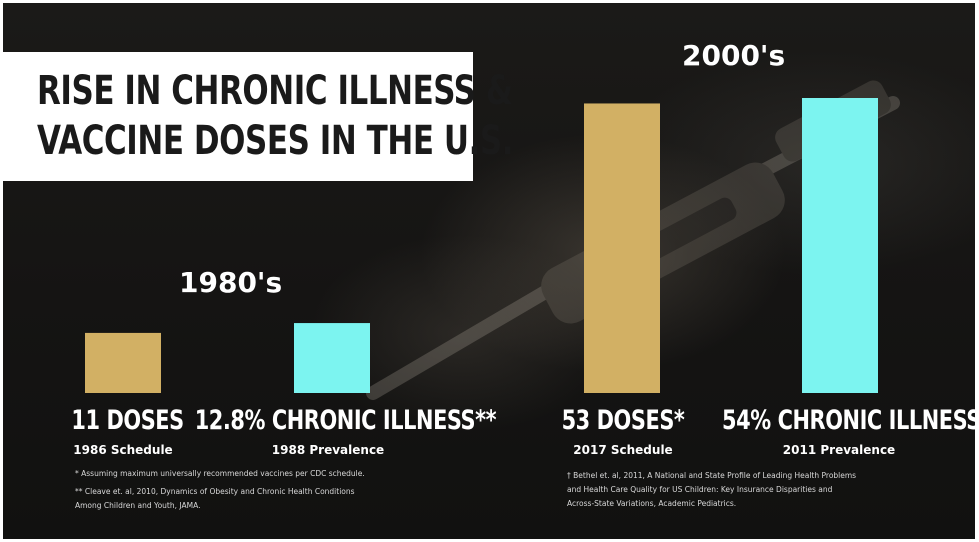  Describe the element at coordinates (275, 141) in the screenshot. I see `title-line-2: VACCINE DOSES IN THE U.S.` at that location.